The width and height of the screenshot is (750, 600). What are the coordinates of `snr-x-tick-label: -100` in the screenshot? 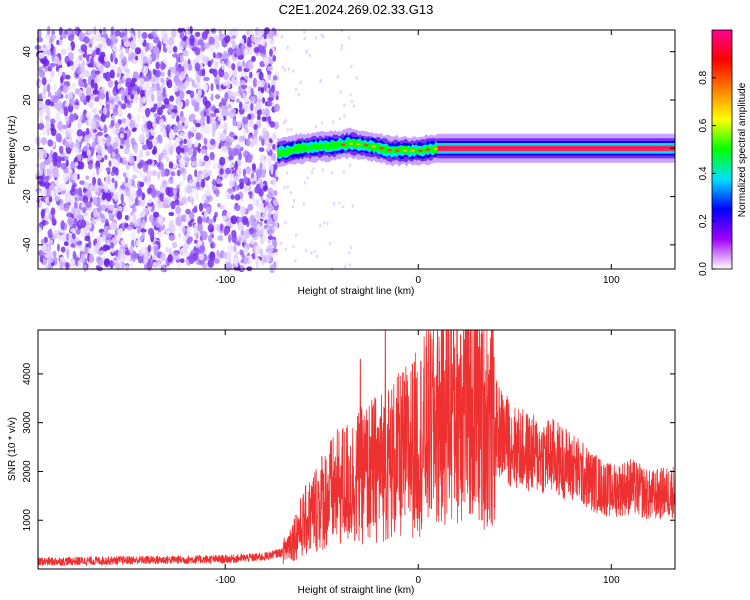 It's located at (225, 580).